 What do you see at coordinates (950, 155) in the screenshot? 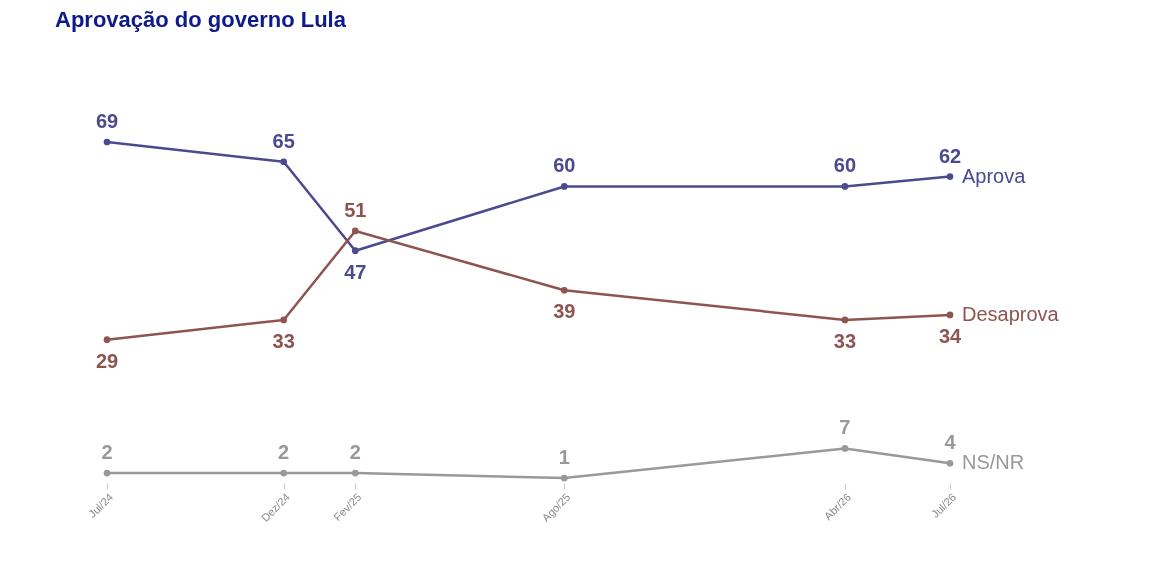
I see `data-label: 62` at bounding box center [950, 155].